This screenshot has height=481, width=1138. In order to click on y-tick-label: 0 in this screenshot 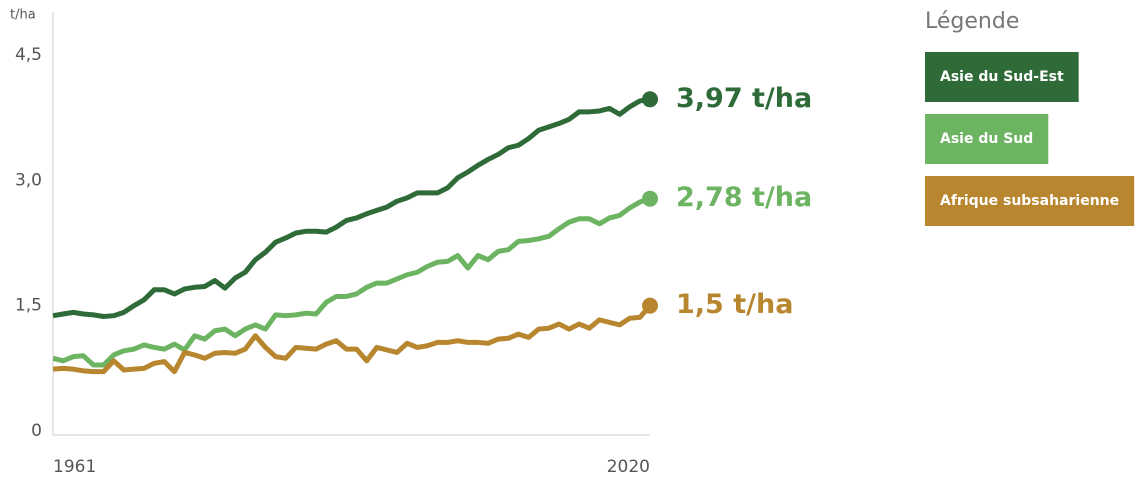, I will do `click(36, 431)`.